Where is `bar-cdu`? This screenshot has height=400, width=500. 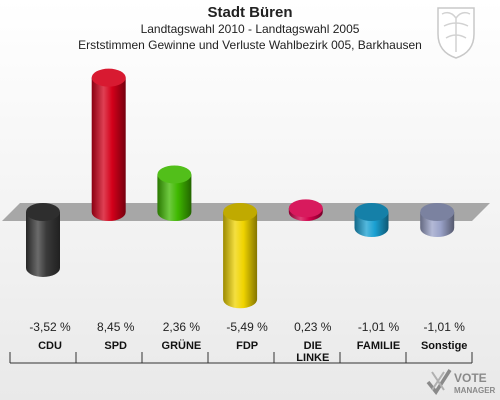
bar-cdu is located at coordinates (43, 240).